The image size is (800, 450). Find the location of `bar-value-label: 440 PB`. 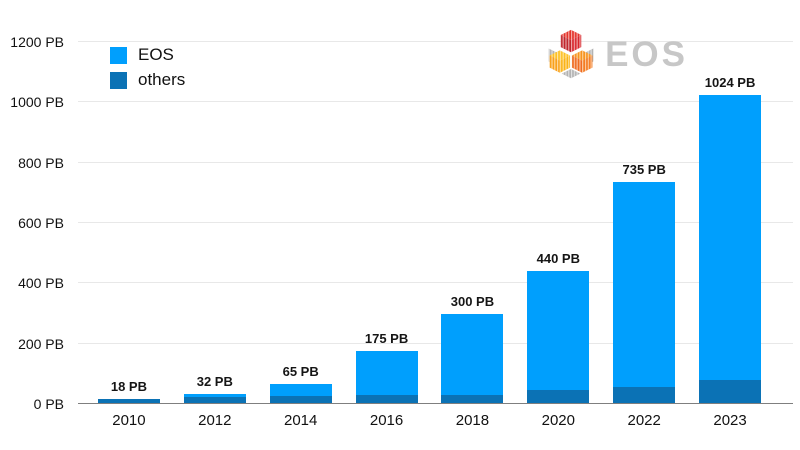

bar-value-label: 440 PB is located at coordinates (558, 259).